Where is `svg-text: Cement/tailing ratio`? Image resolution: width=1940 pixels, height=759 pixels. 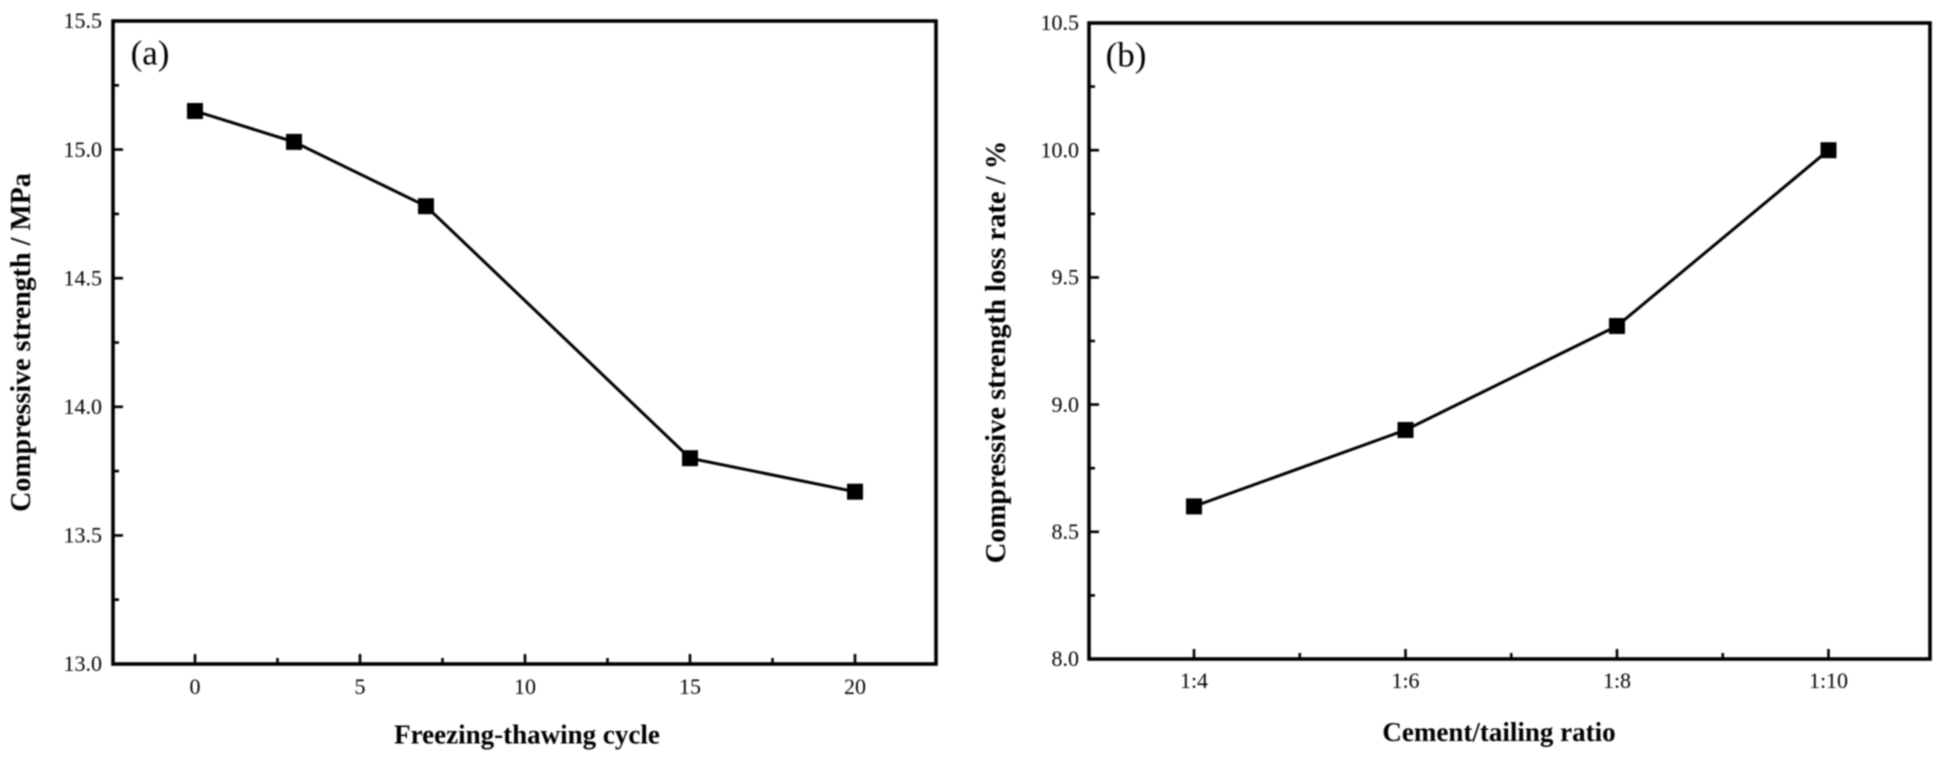
svg-text: Cement/tailing ratio is located at coordinates (1498, 732).